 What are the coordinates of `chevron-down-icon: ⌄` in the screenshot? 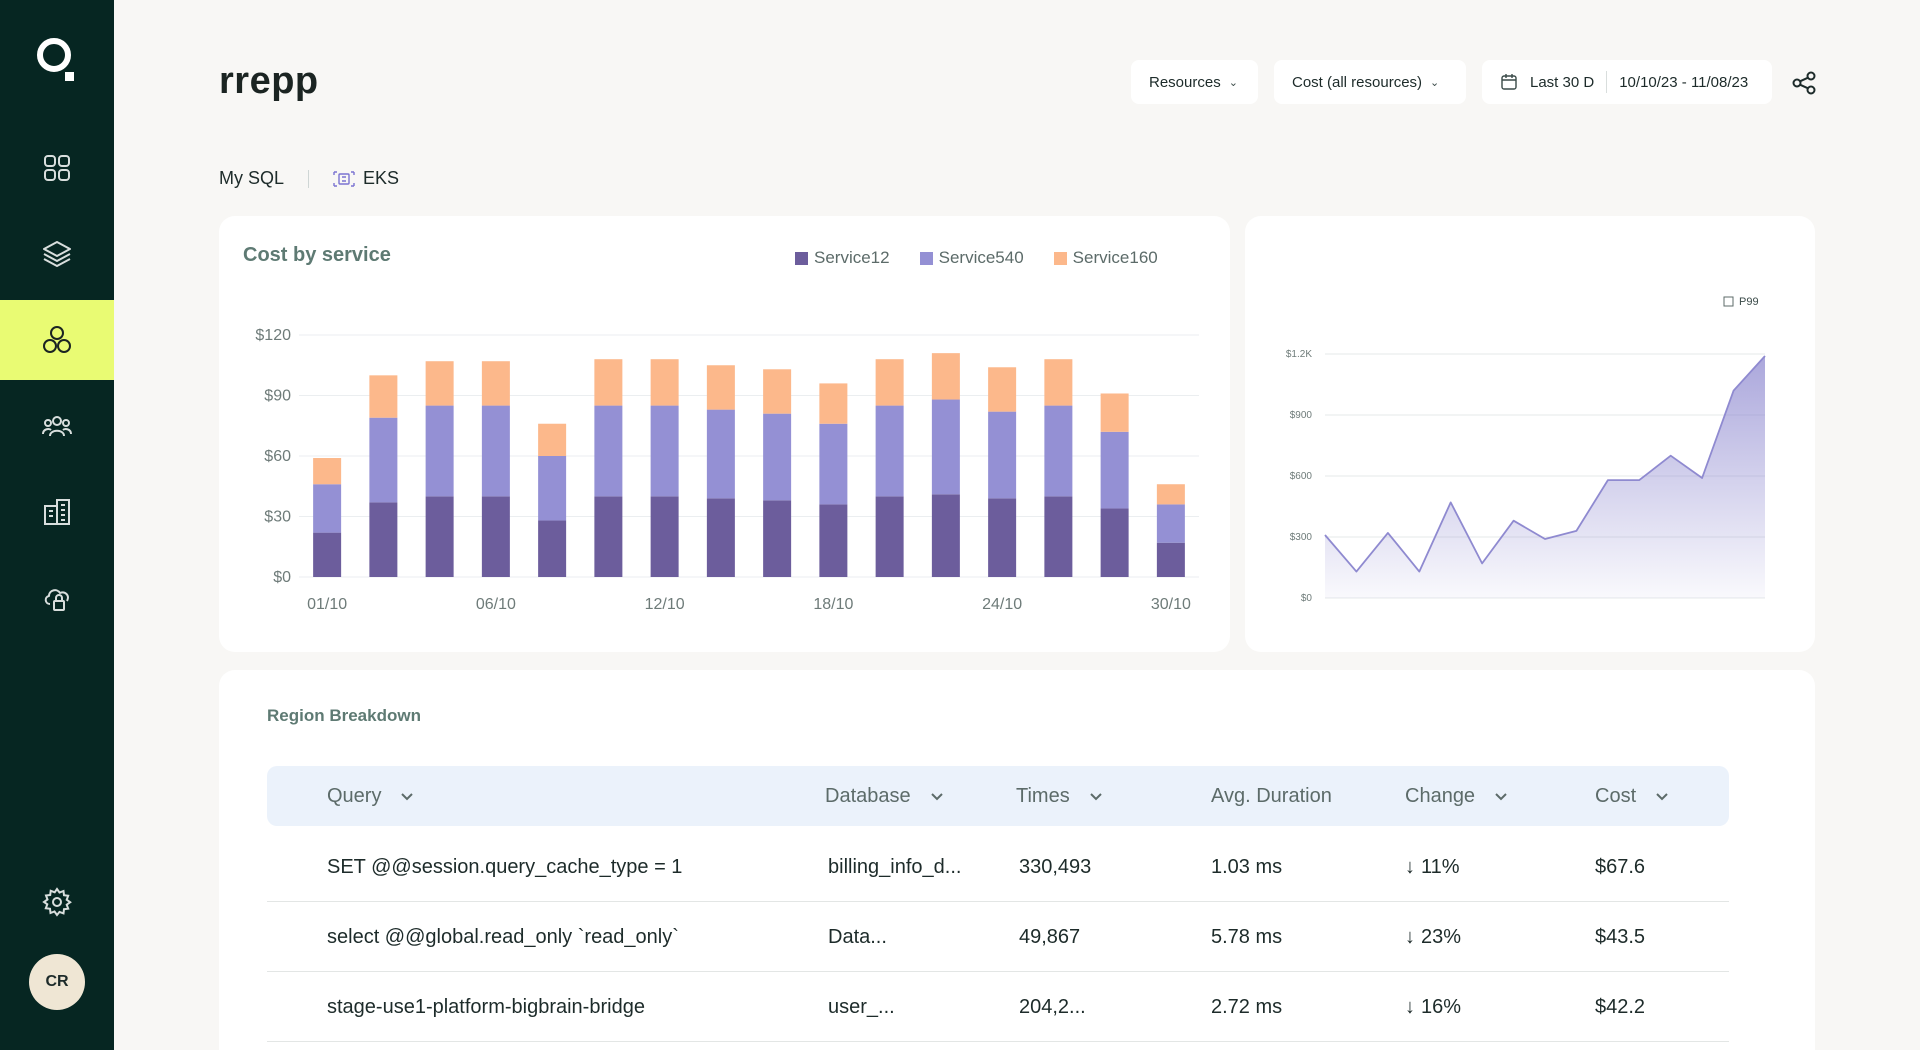 It's located at (1435, 82).